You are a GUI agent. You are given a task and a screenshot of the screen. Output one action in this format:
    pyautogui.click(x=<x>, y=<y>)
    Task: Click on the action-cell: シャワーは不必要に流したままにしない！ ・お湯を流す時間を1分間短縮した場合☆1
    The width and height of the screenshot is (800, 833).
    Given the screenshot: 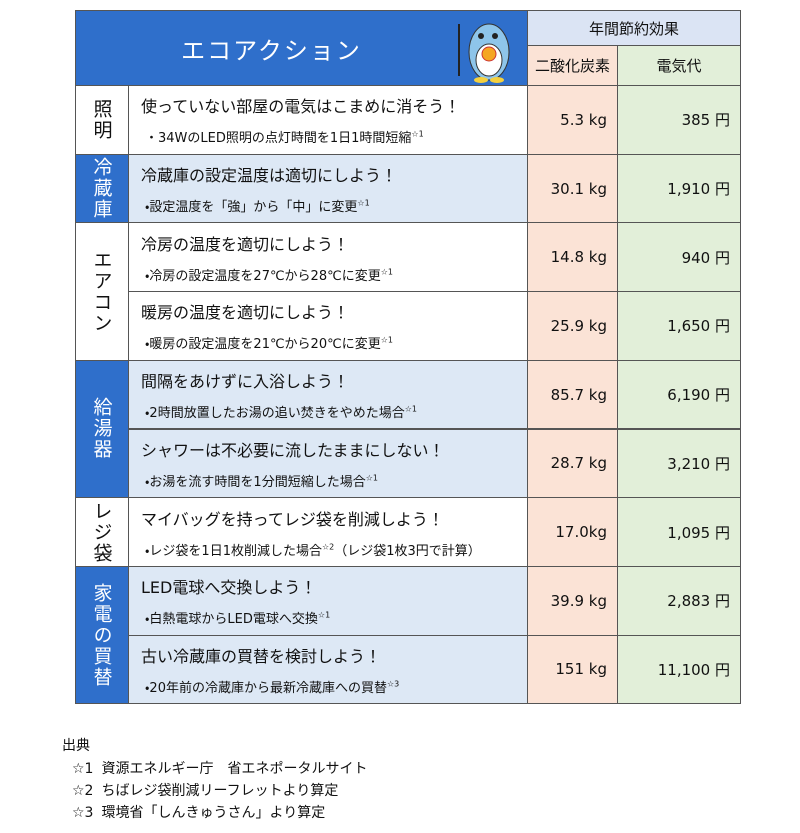 What is the action you would take?
    pyautogui.click(x=328, y=463)
    